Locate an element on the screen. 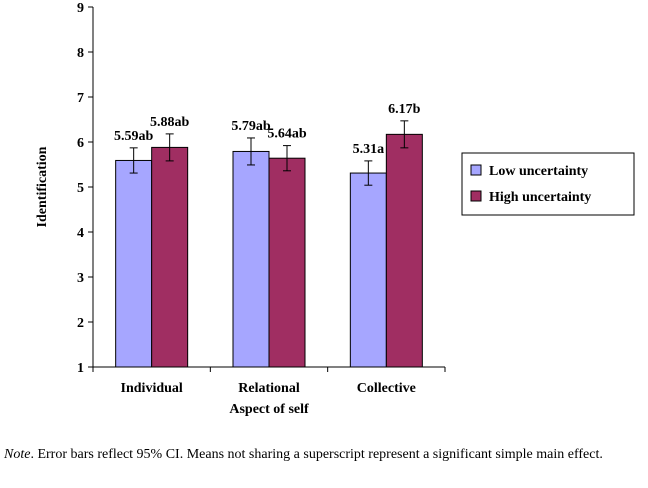 This screenshot has height=488, width=648. legend: Low uncertainty High uncertainty is located at coordinates (548, 184).